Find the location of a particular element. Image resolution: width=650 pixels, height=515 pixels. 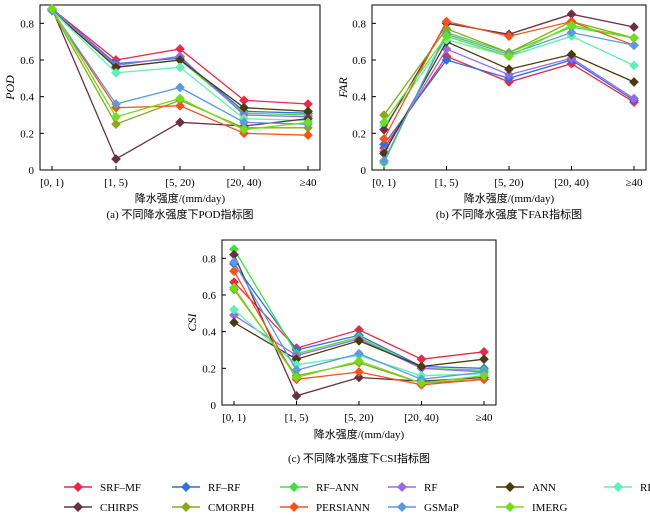

legend-item-GSMaP: GSMaP is located at coordinates (423, 508).